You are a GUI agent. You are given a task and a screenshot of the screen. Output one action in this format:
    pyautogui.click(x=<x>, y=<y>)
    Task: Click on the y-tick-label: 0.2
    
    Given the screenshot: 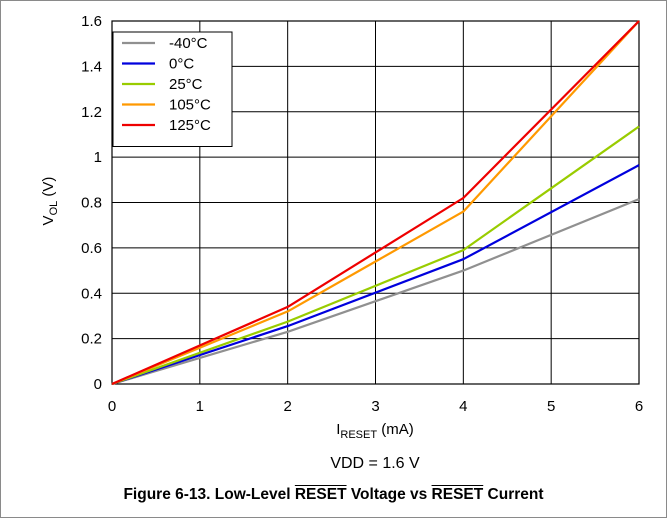 What is the action you would take?
    pyautogui.click(x=91, y=339)
    